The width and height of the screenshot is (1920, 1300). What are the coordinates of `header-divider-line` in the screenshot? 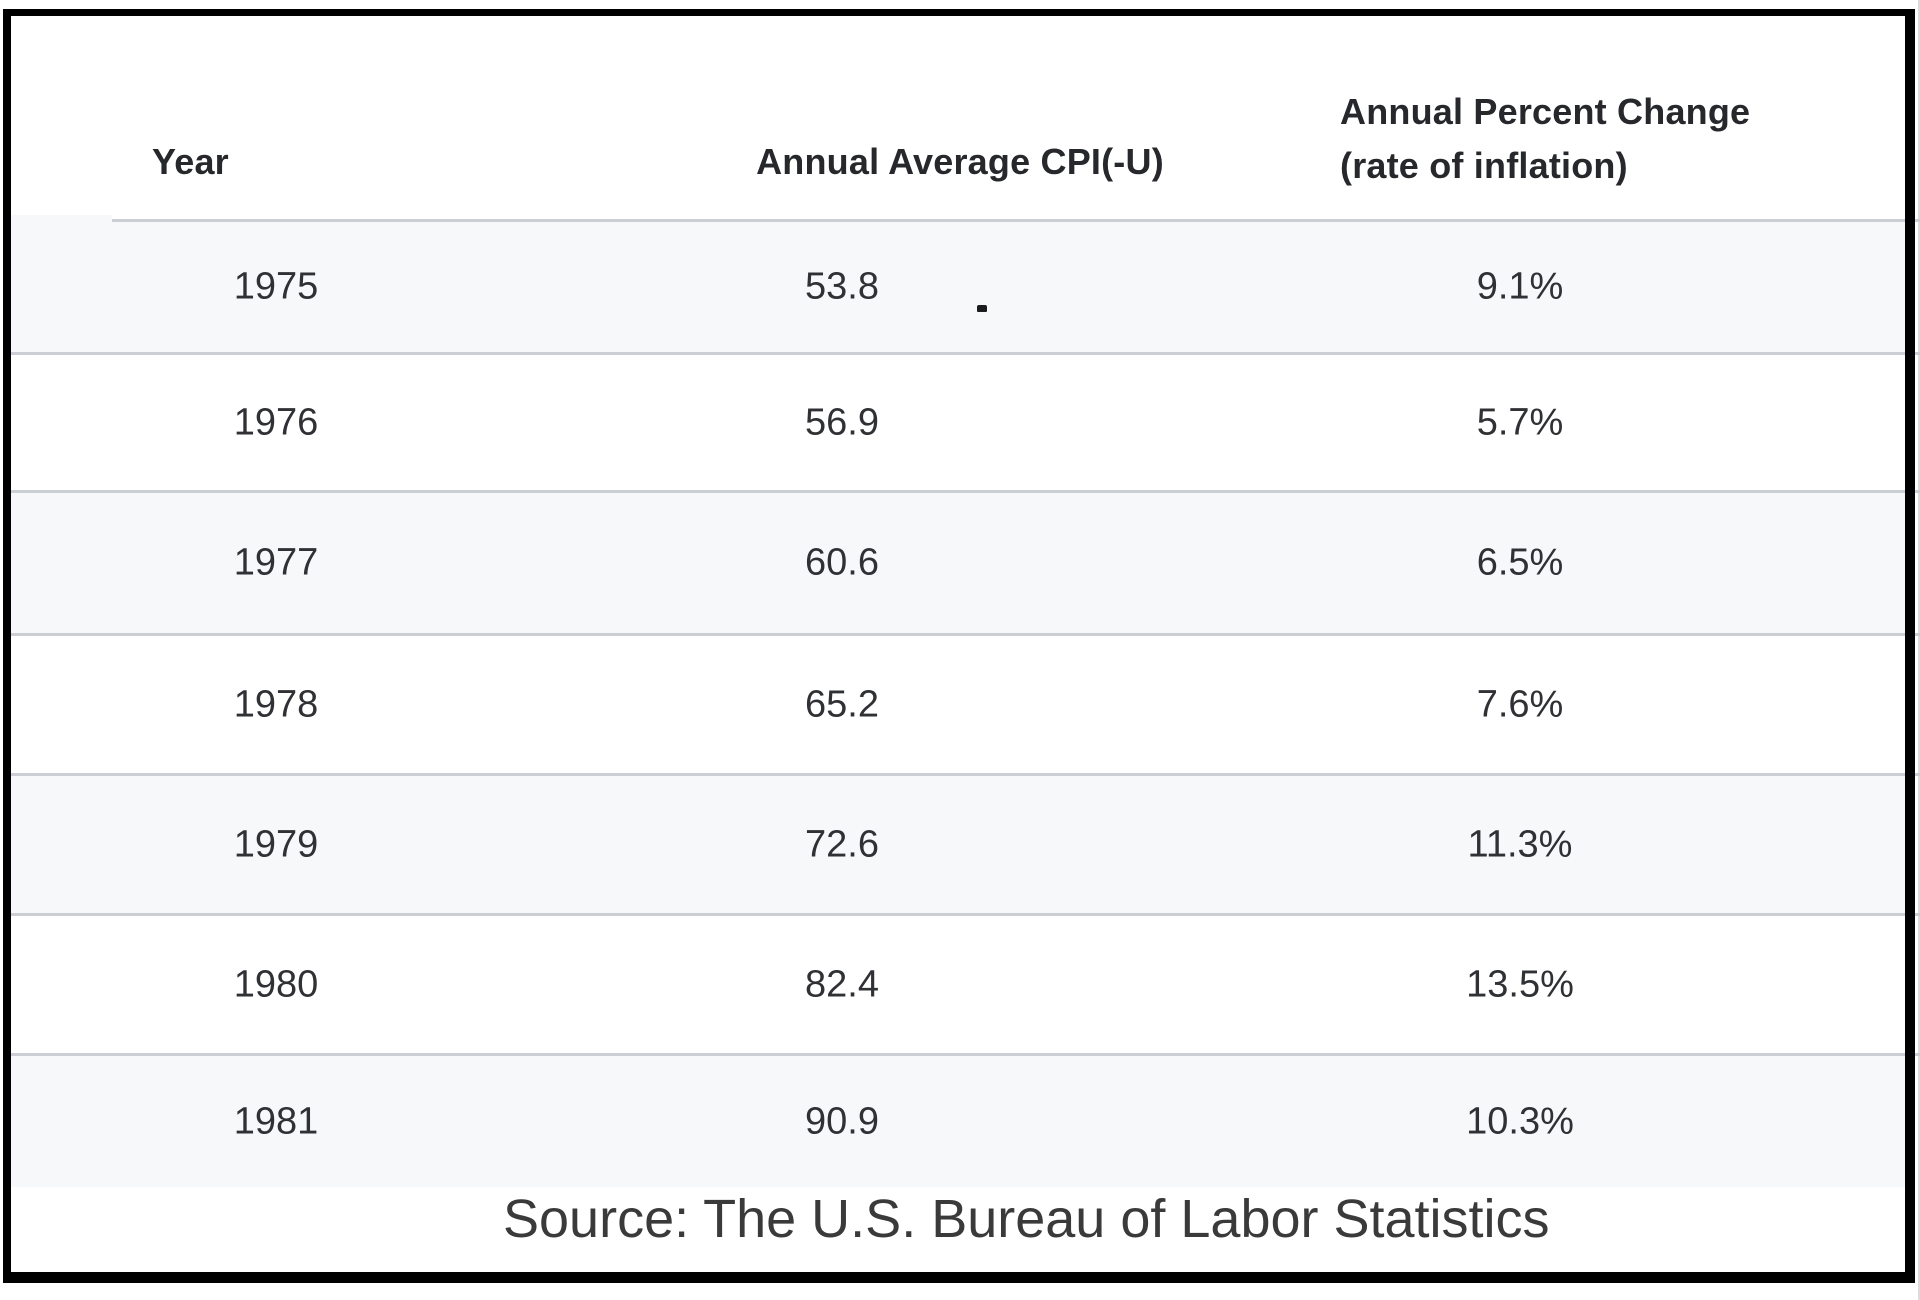 It's located at (1016, 220).